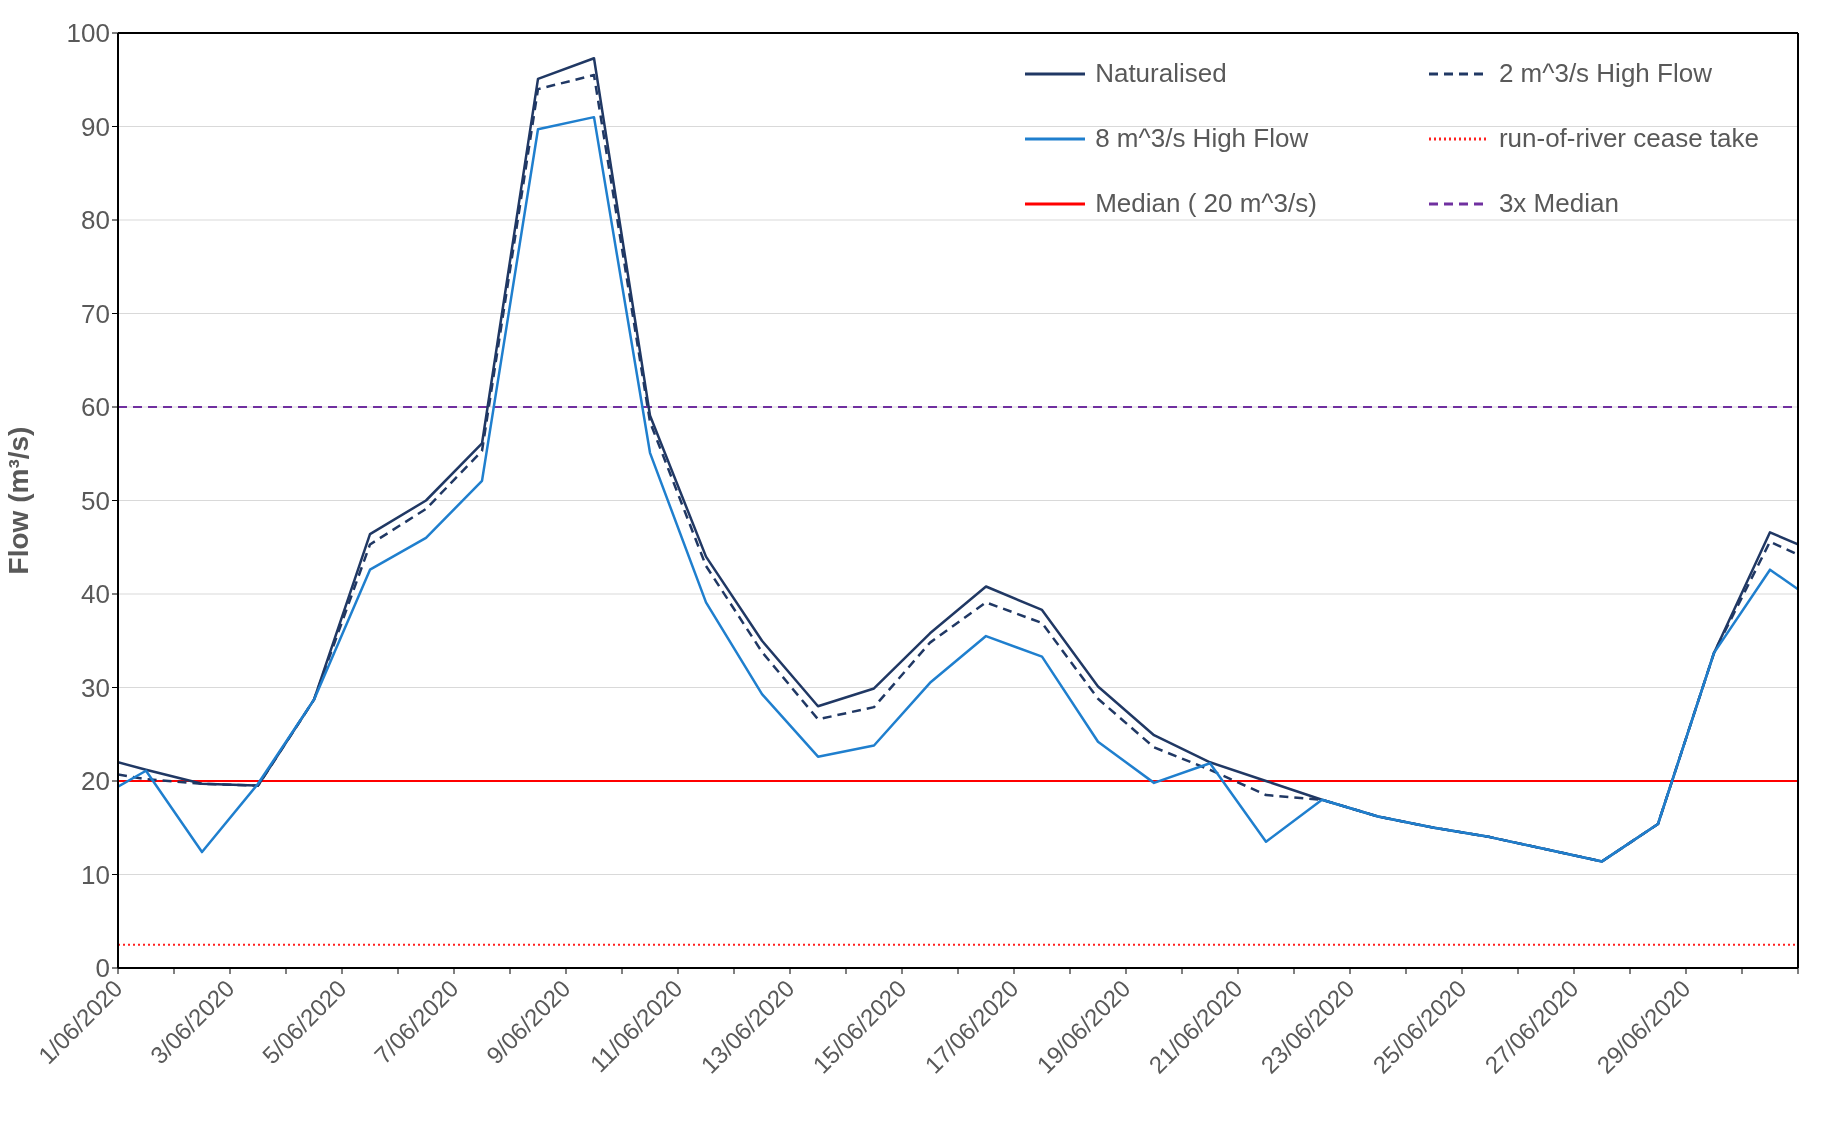  I want to click on y-tick-label: 50, so click(95, 500).